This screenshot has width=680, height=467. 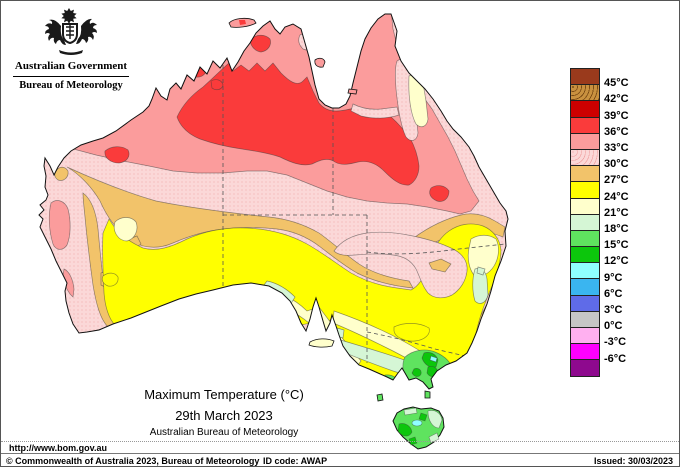 What do you see at coordinates (340, 453) in the screenshot?
I see `footer-divider` at bounding box center [340, 453].